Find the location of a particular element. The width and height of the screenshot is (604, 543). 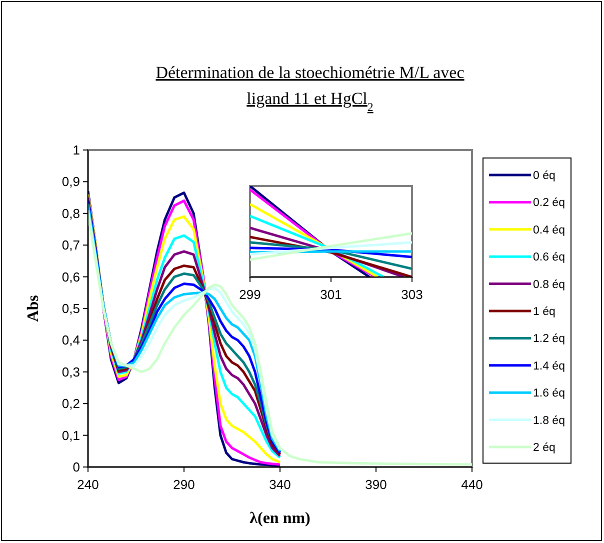

x-tick-label: 299 is located at coordinates (250, 294).